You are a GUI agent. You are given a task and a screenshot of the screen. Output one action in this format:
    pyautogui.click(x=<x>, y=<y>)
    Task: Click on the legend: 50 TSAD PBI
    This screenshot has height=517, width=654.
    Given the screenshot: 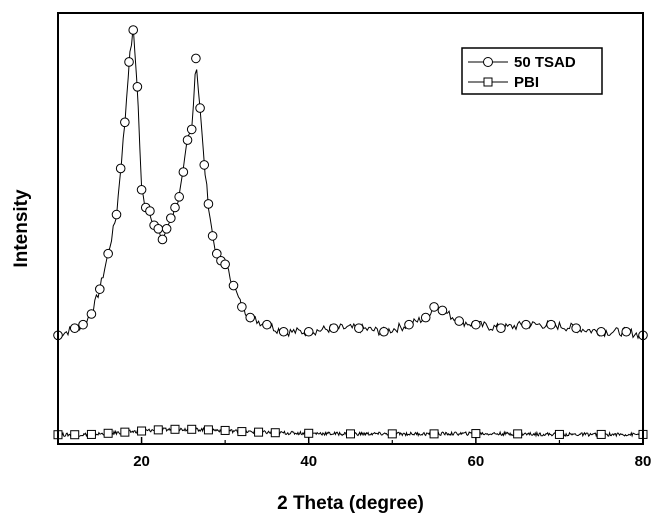 What is the action you would take?
    pyautogui.click(x=532, y=71)
    